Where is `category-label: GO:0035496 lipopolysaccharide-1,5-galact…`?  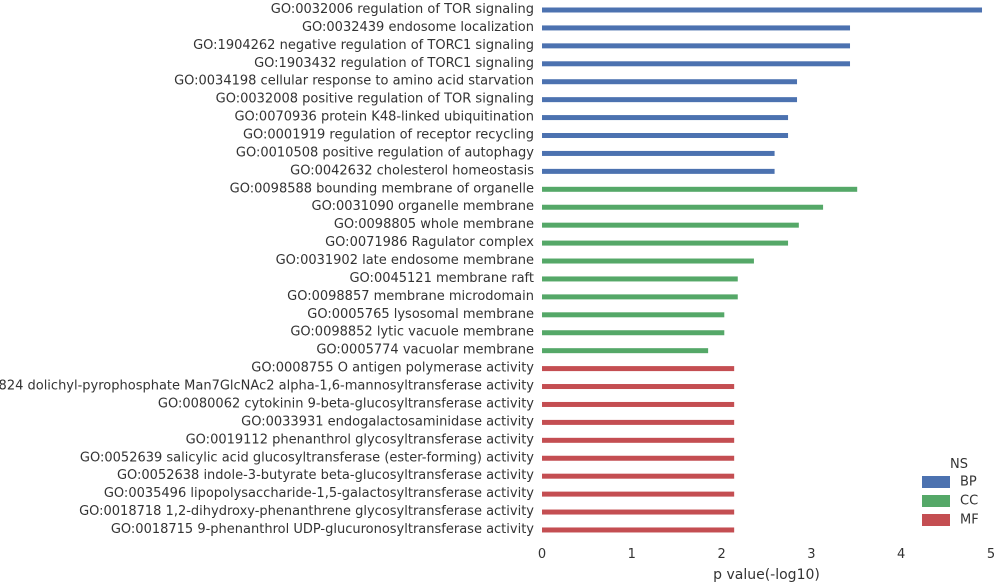
category-label: GO:0035496 lipopolysaccharide-1,5-galact… is located at coordinates (319, 493).